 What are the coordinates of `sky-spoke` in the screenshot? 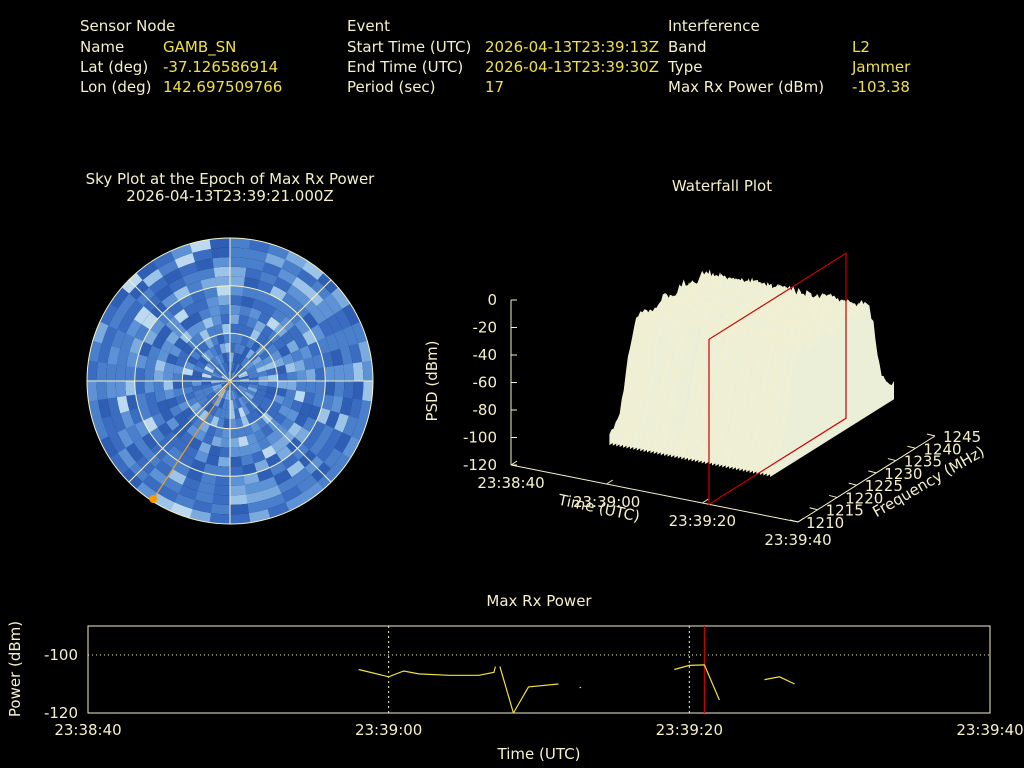 It's located at (179, 330).